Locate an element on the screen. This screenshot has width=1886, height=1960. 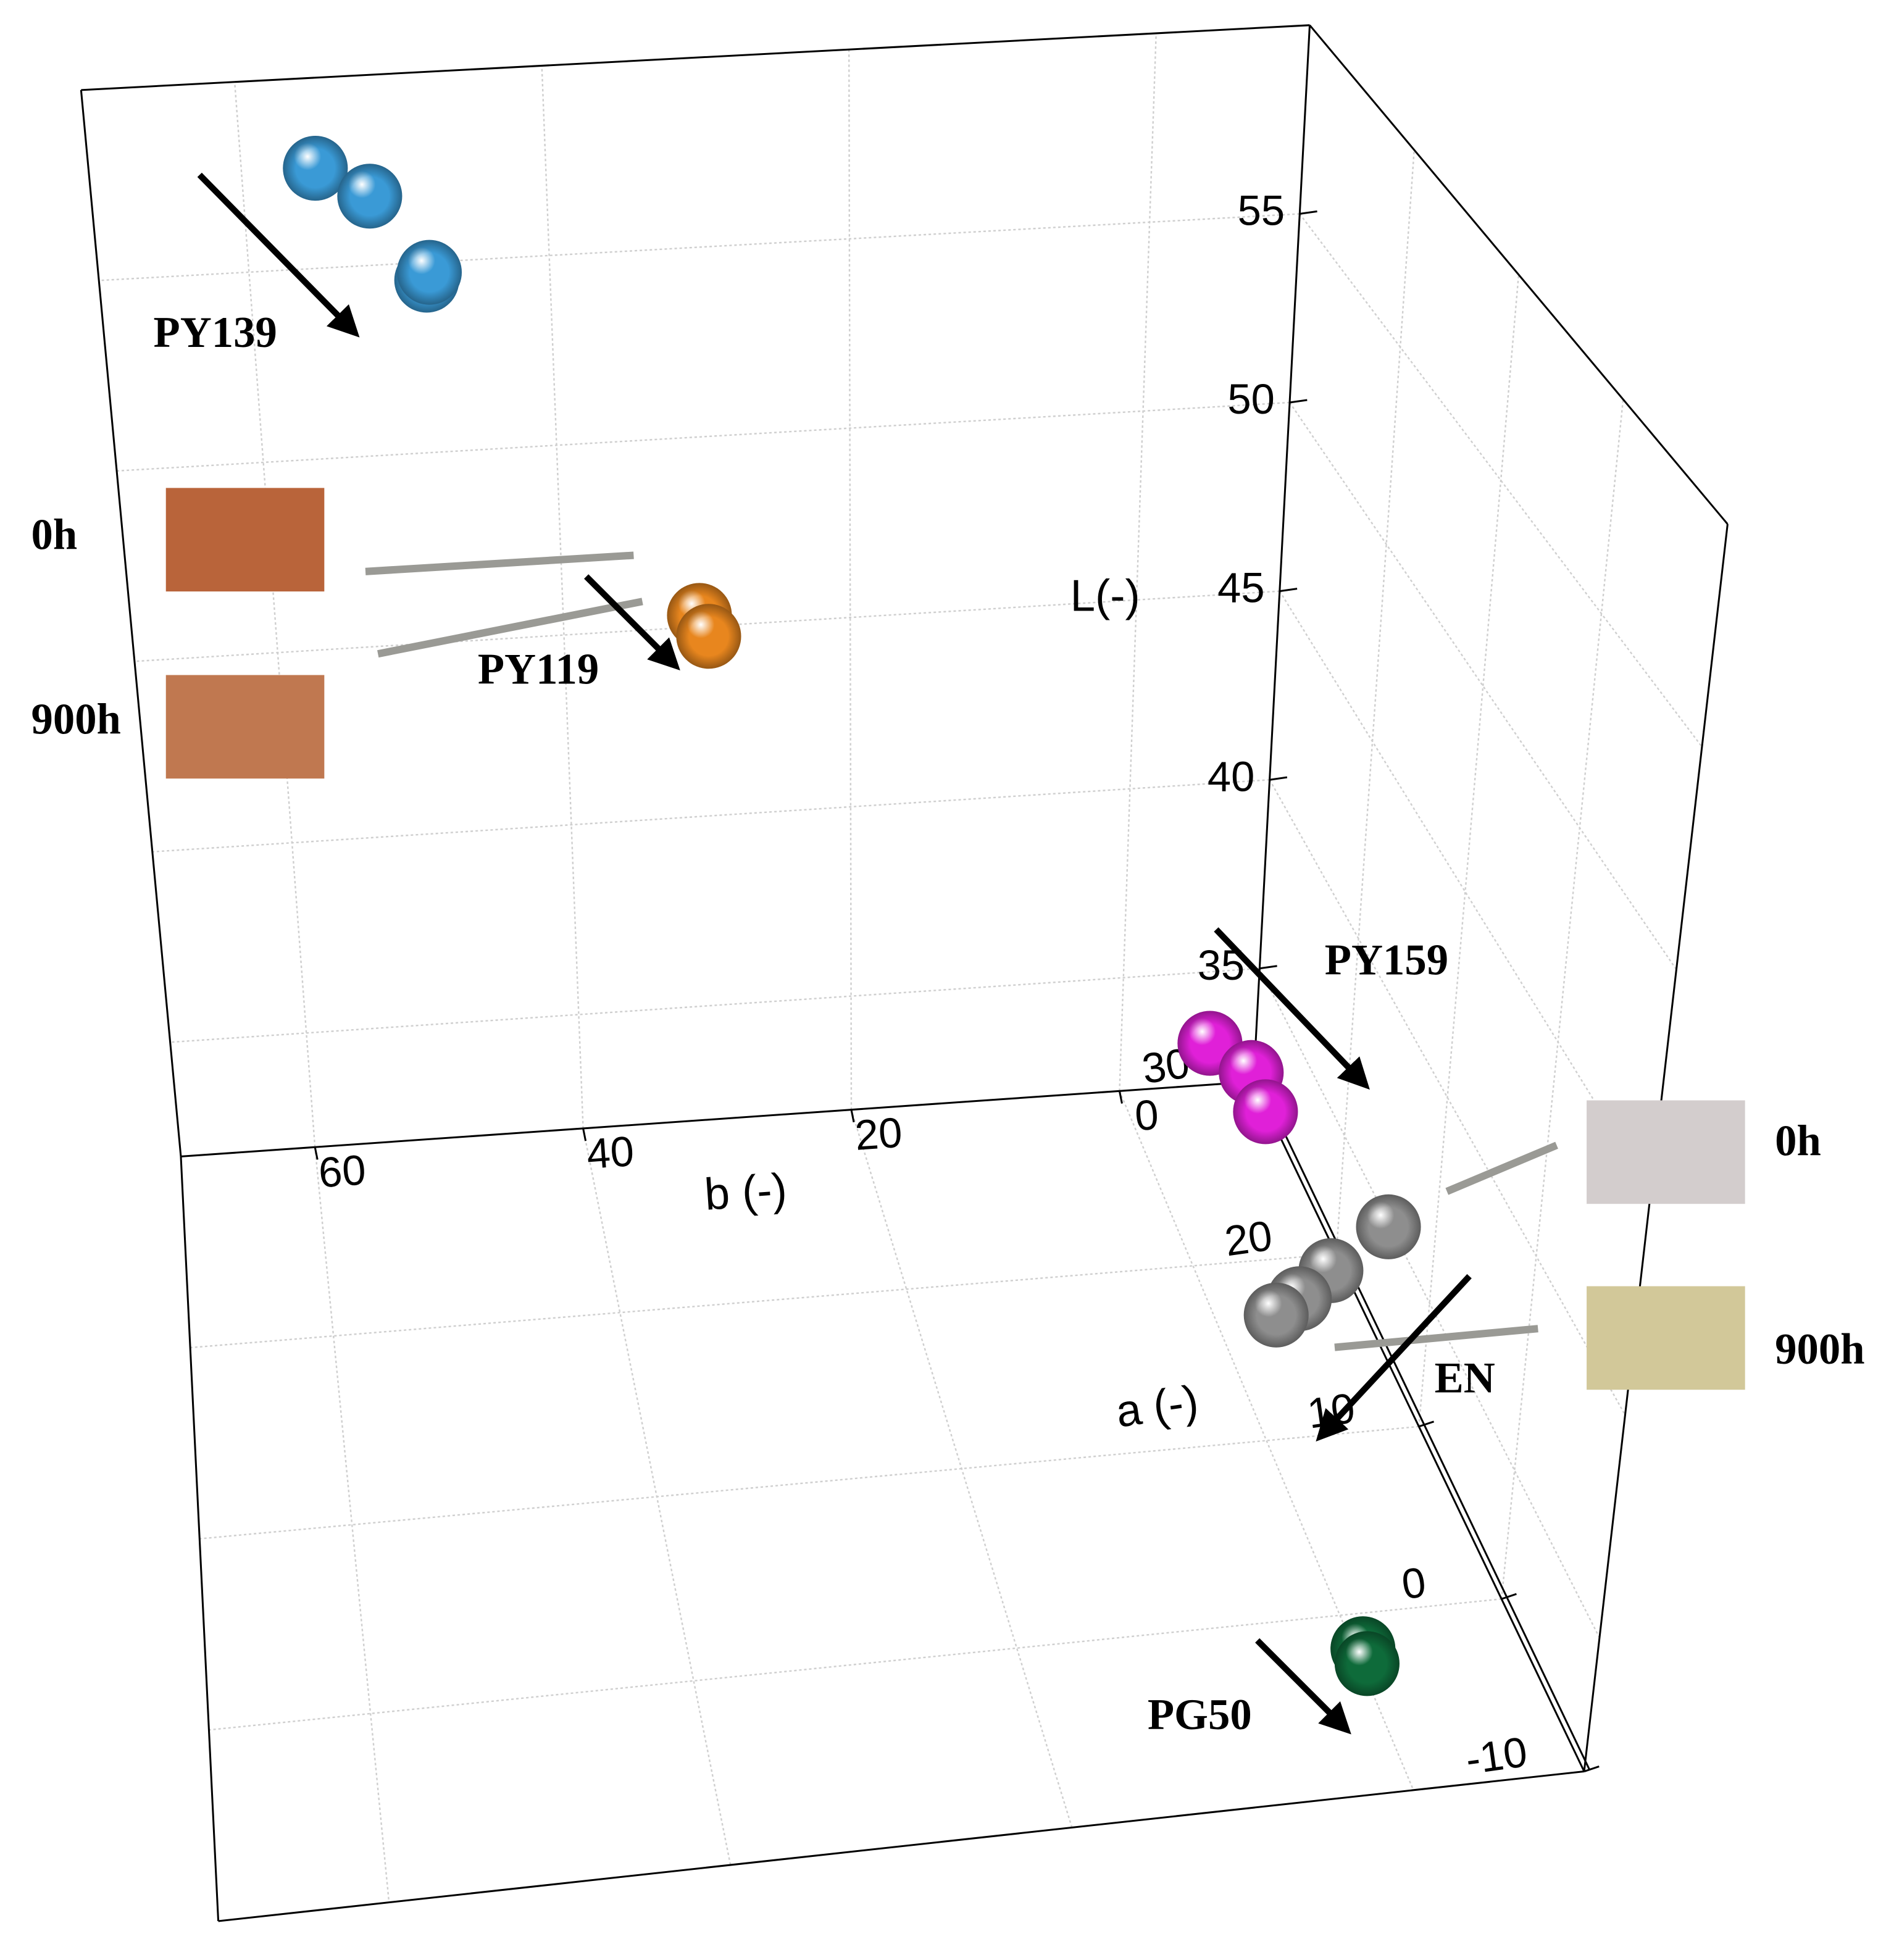
series-label: PY139 is located at coordinates (215, 333).